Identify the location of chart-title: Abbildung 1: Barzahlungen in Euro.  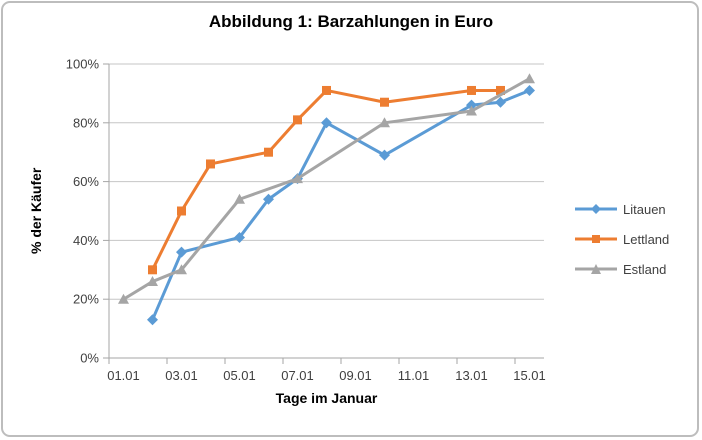
(351, 21).